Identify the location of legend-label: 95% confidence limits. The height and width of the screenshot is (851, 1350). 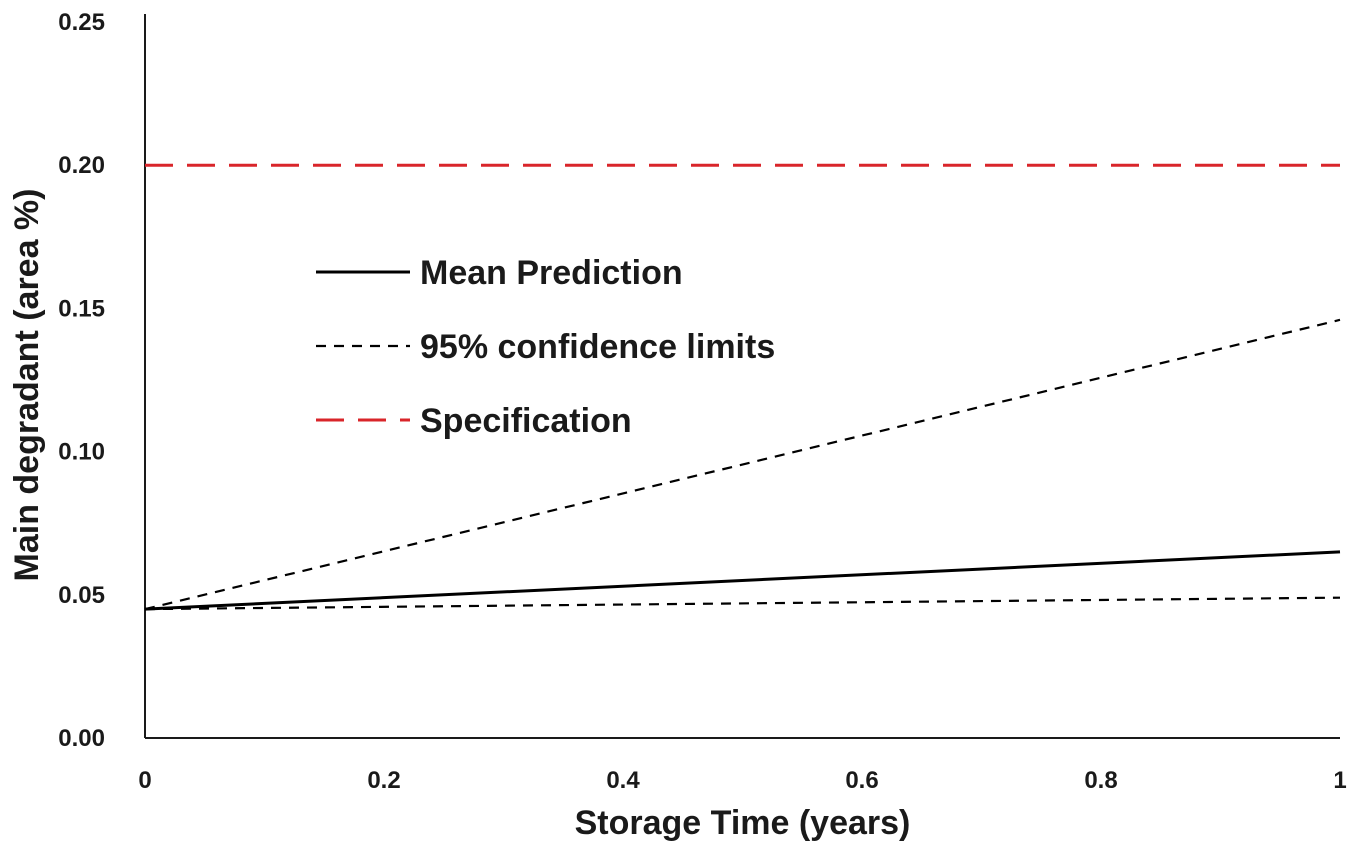
(597, 347).